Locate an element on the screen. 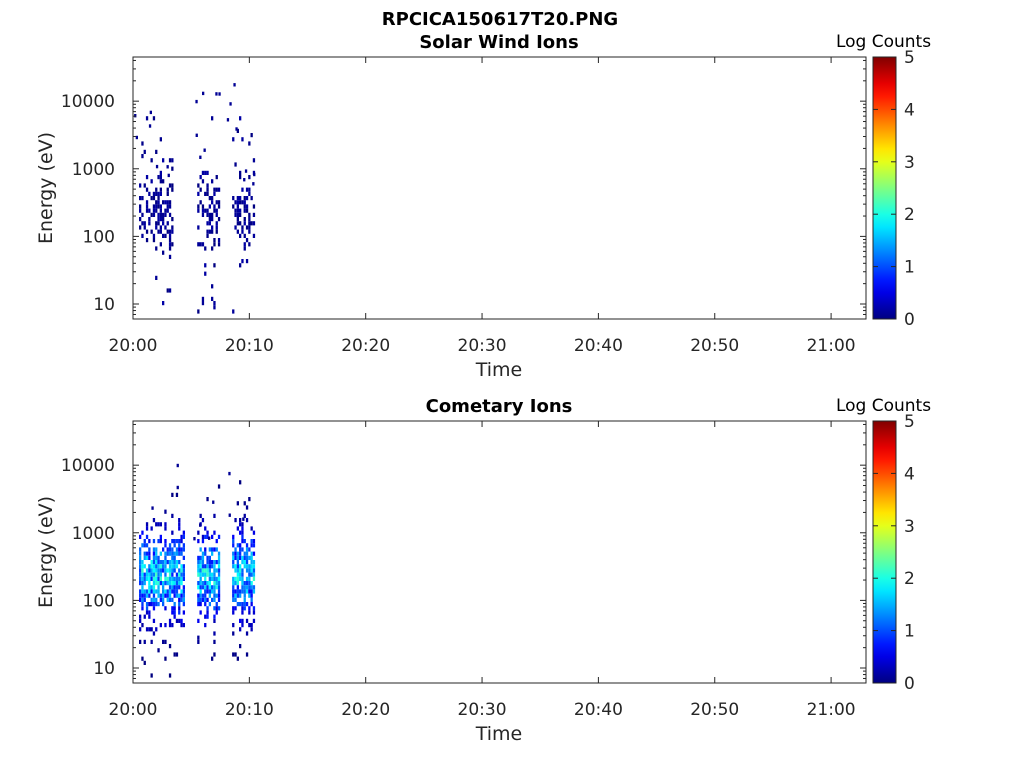 The width and height of the screenshot is (1024, 768). heatmap-cells is located at coordinates (197, 570).